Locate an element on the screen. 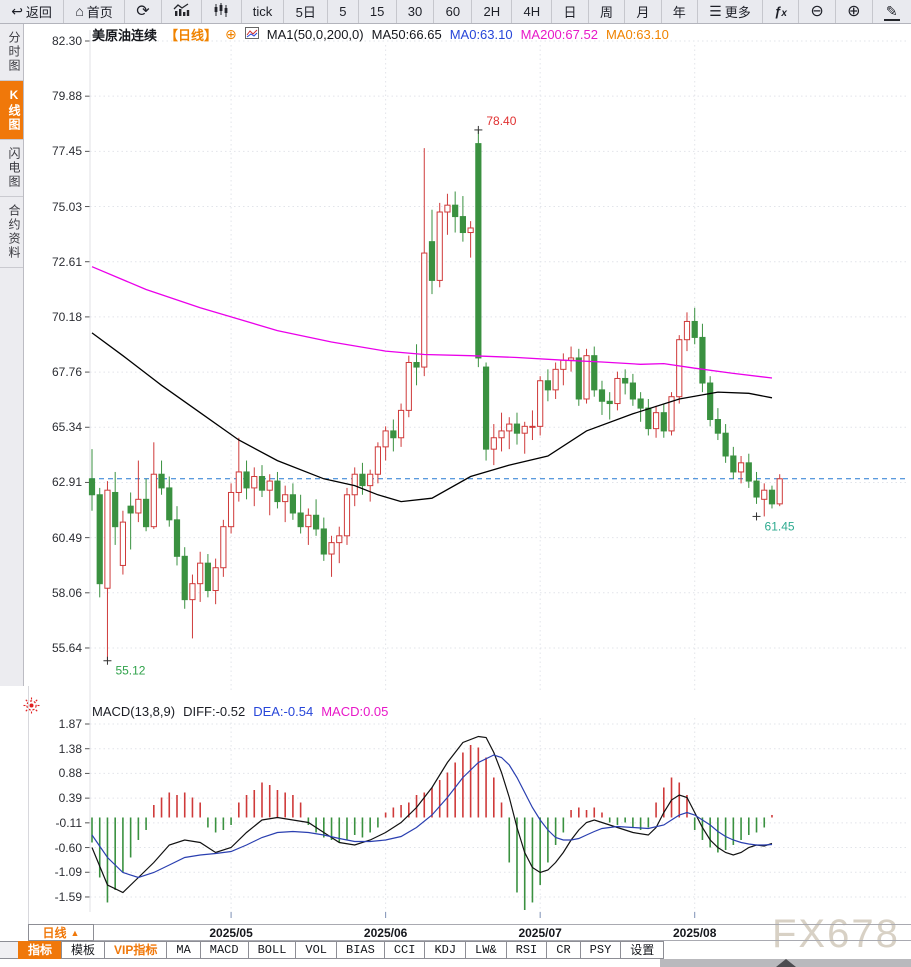 This screenshot has width=911, height=967. toolbar-button-label: tick is located at coordinates (262, 11).